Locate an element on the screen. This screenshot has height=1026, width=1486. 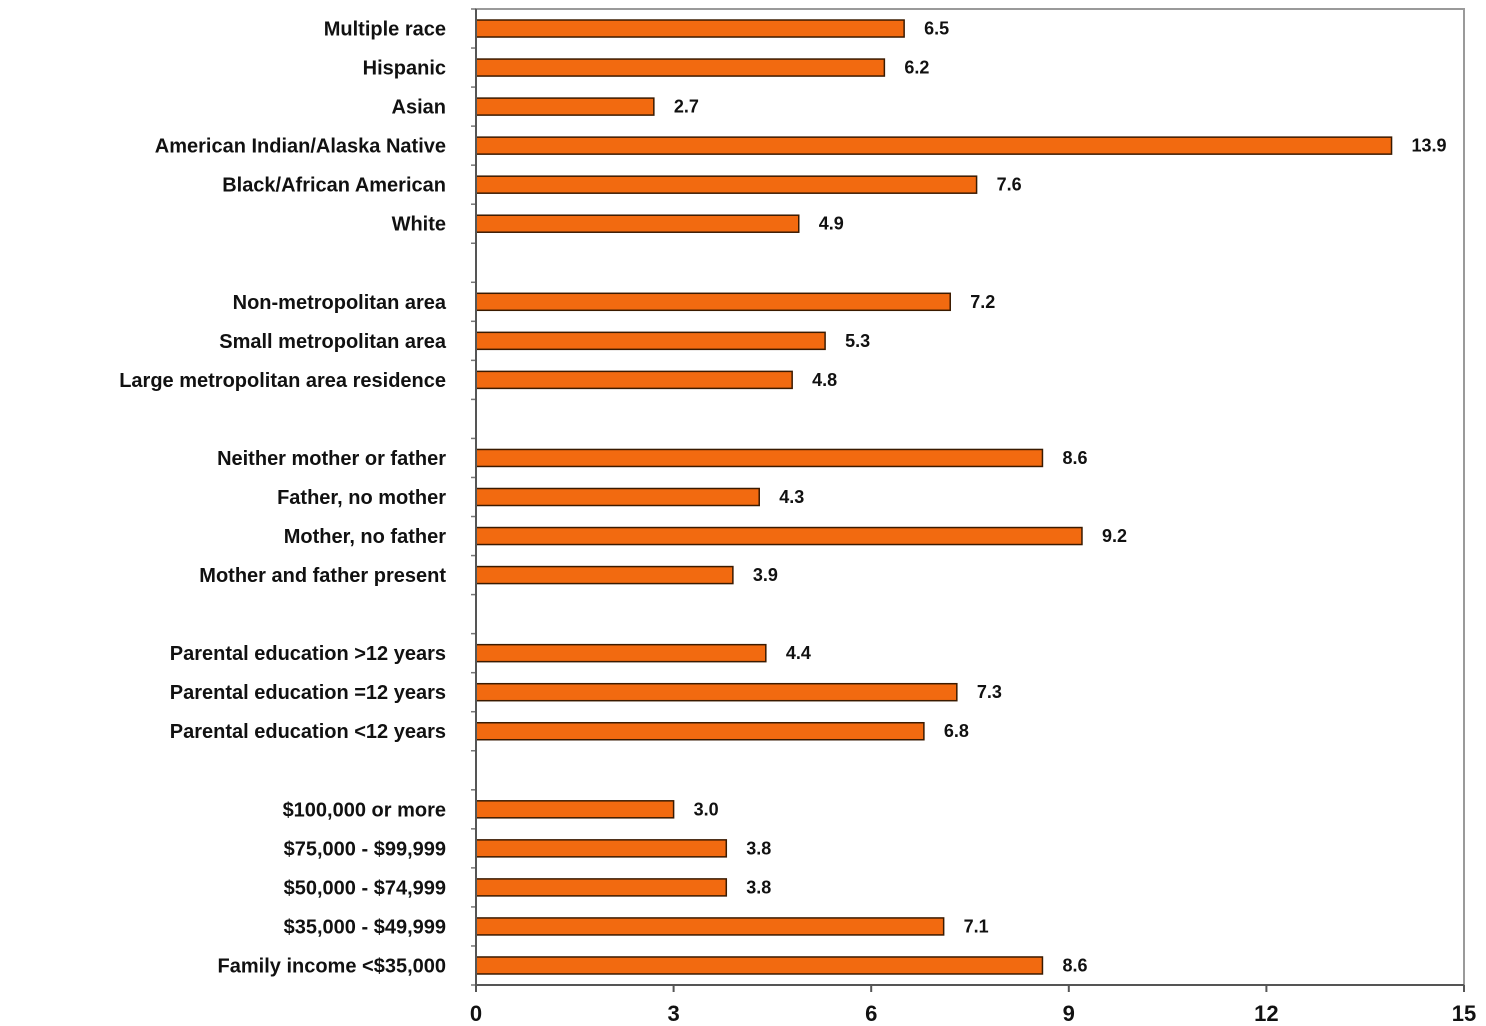
category-label: Father, no mother is located at coordinates (361, 498).